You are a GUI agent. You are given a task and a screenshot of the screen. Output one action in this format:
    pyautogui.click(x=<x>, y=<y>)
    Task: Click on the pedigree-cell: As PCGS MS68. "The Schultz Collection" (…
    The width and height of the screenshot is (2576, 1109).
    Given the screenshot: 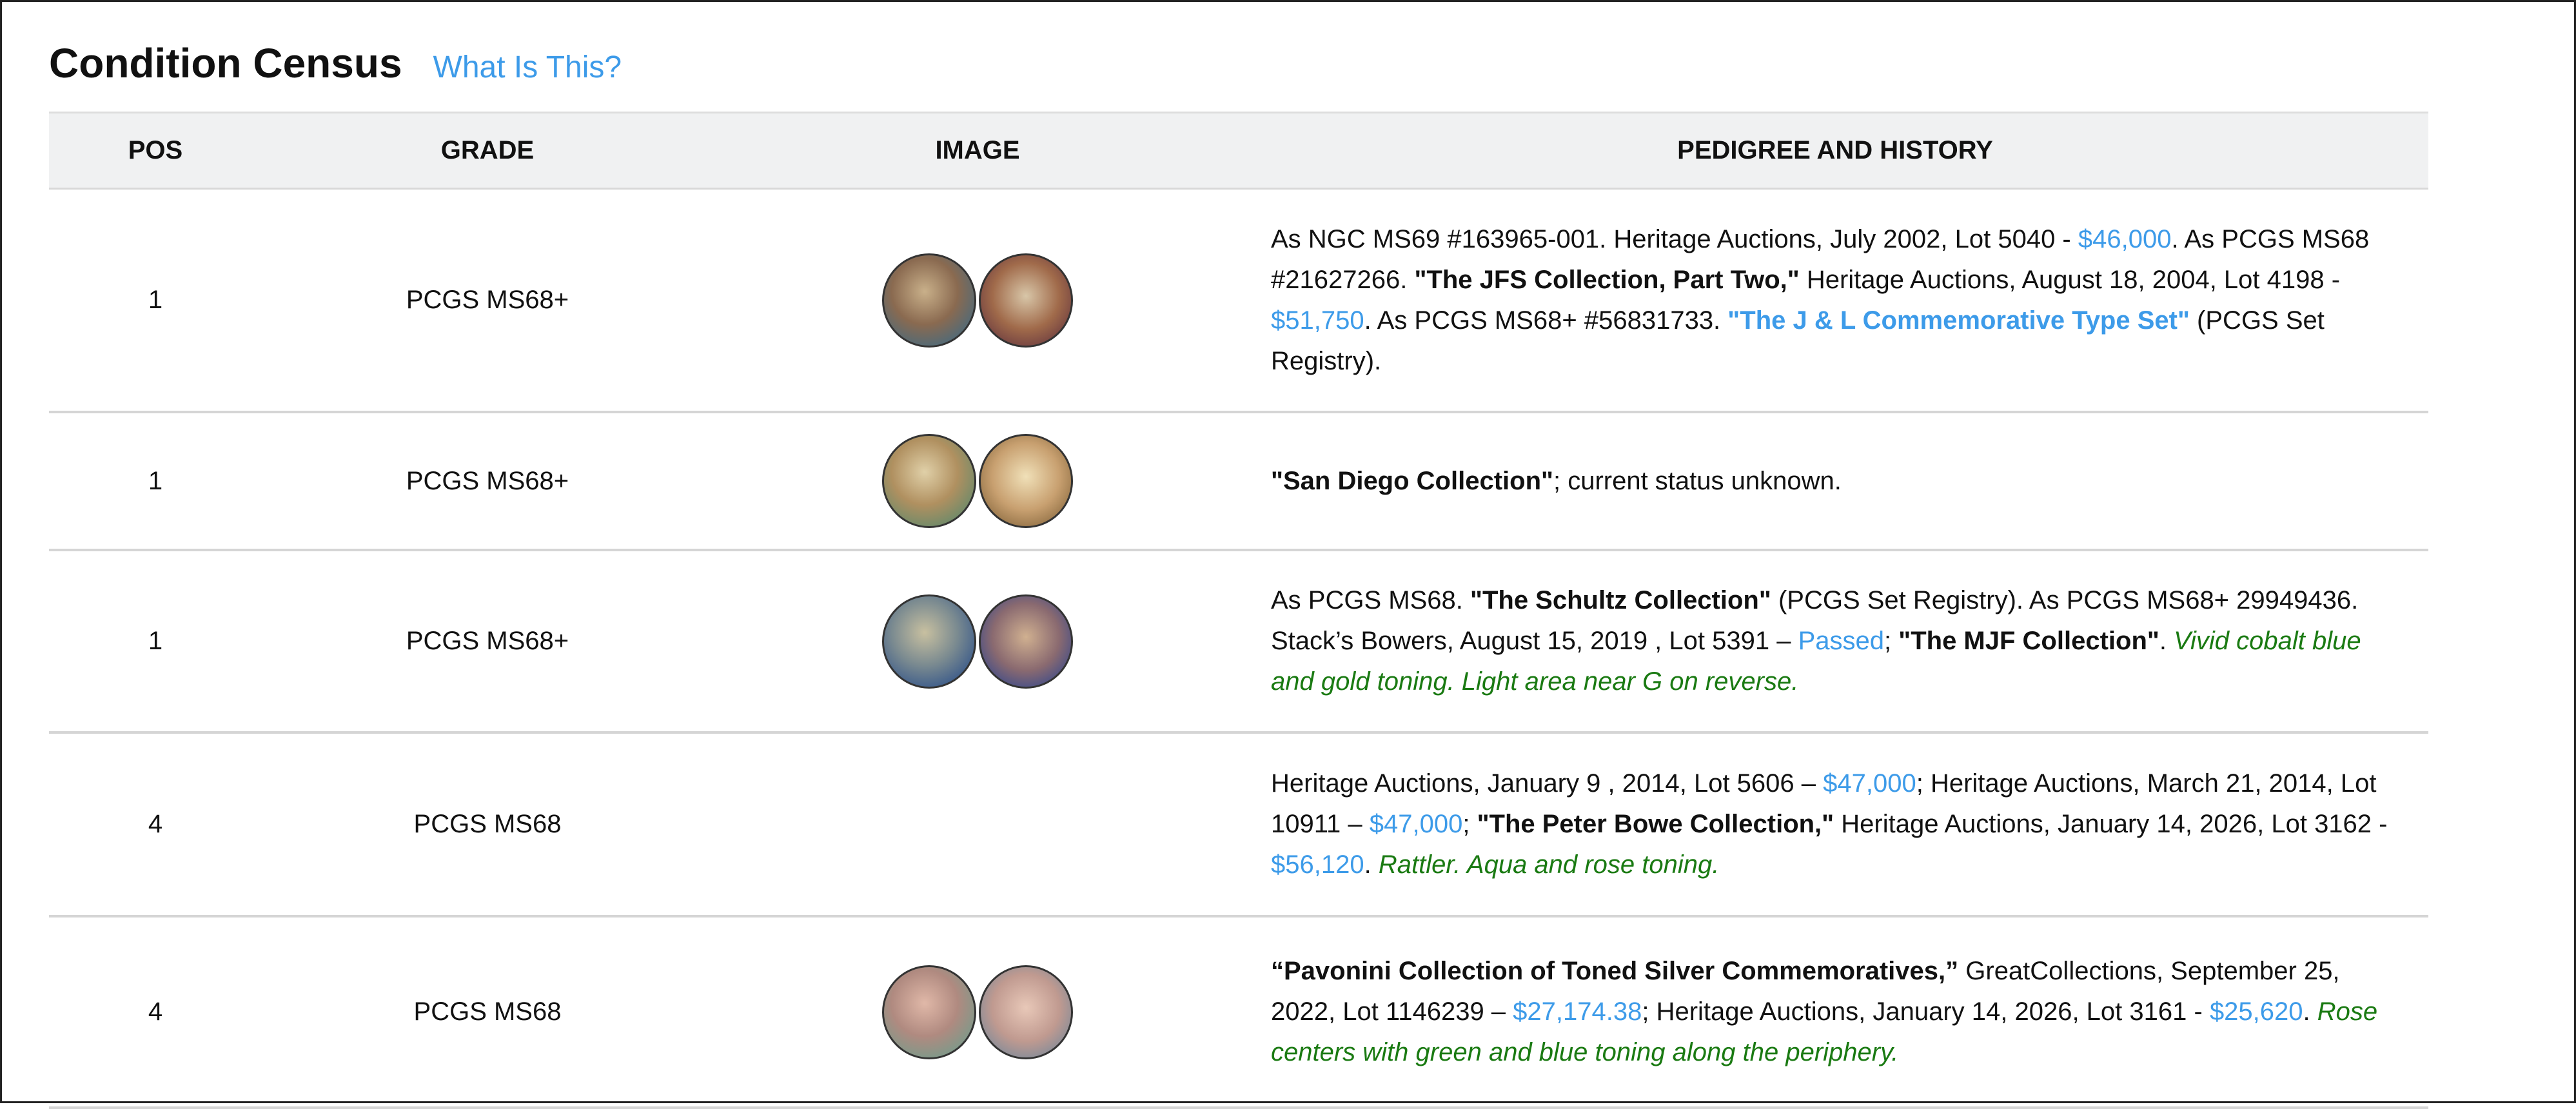 What is the action you would take?
    pyautogui.click(x=1835, y=641)
    